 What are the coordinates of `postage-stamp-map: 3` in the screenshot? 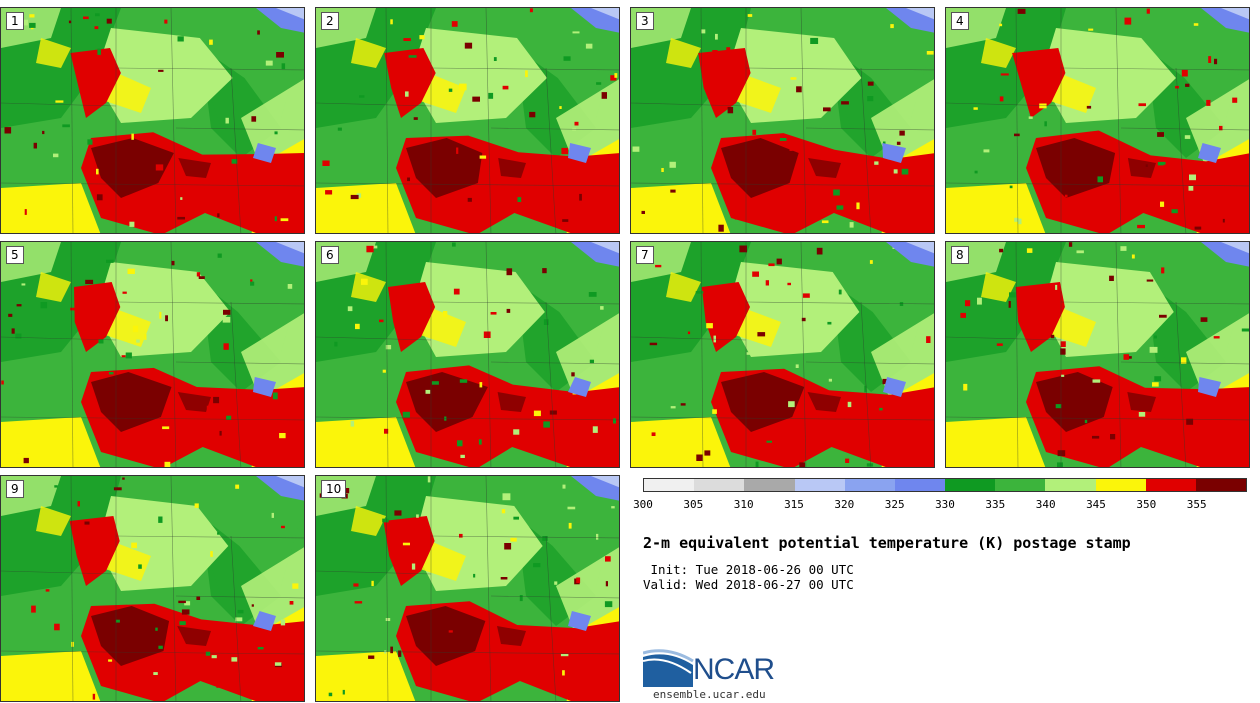 It's located at (782, 120).